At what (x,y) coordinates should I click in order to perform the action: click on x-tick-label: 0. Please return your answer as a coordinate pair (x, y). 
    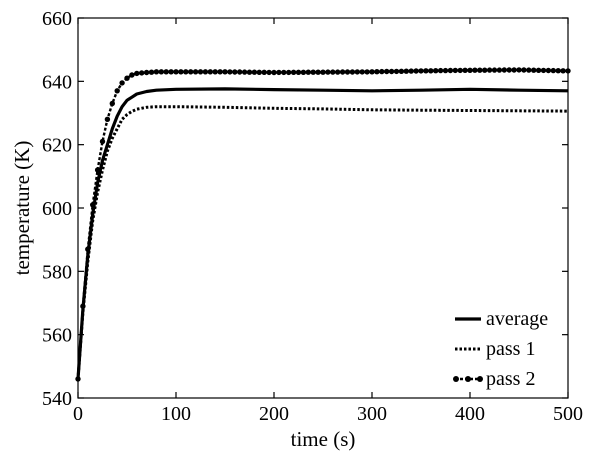
    Looking at the image, I should click on (78, 414).